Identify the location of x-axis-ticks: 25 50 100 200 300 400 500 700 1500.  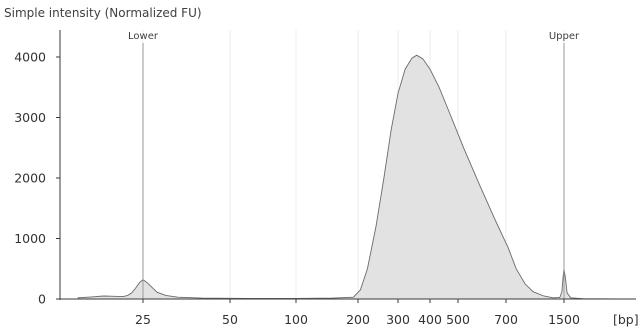
(357, 313).